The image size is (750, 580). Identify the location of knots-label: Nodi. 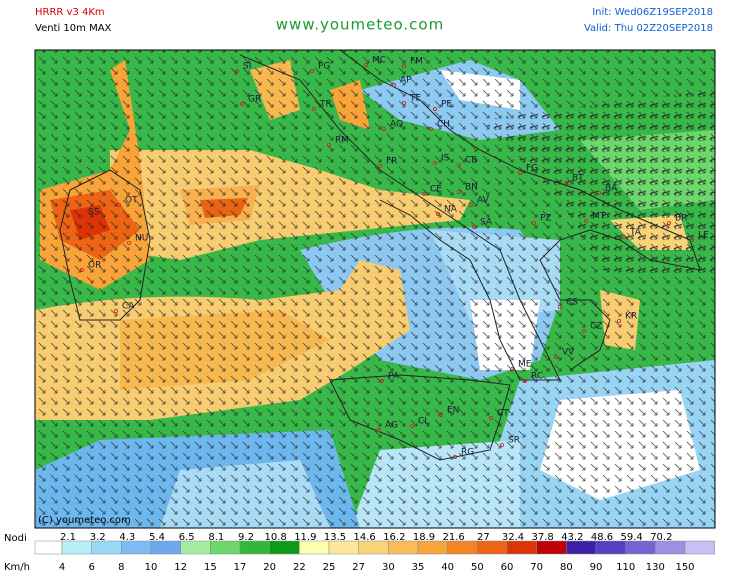
(15, 538).